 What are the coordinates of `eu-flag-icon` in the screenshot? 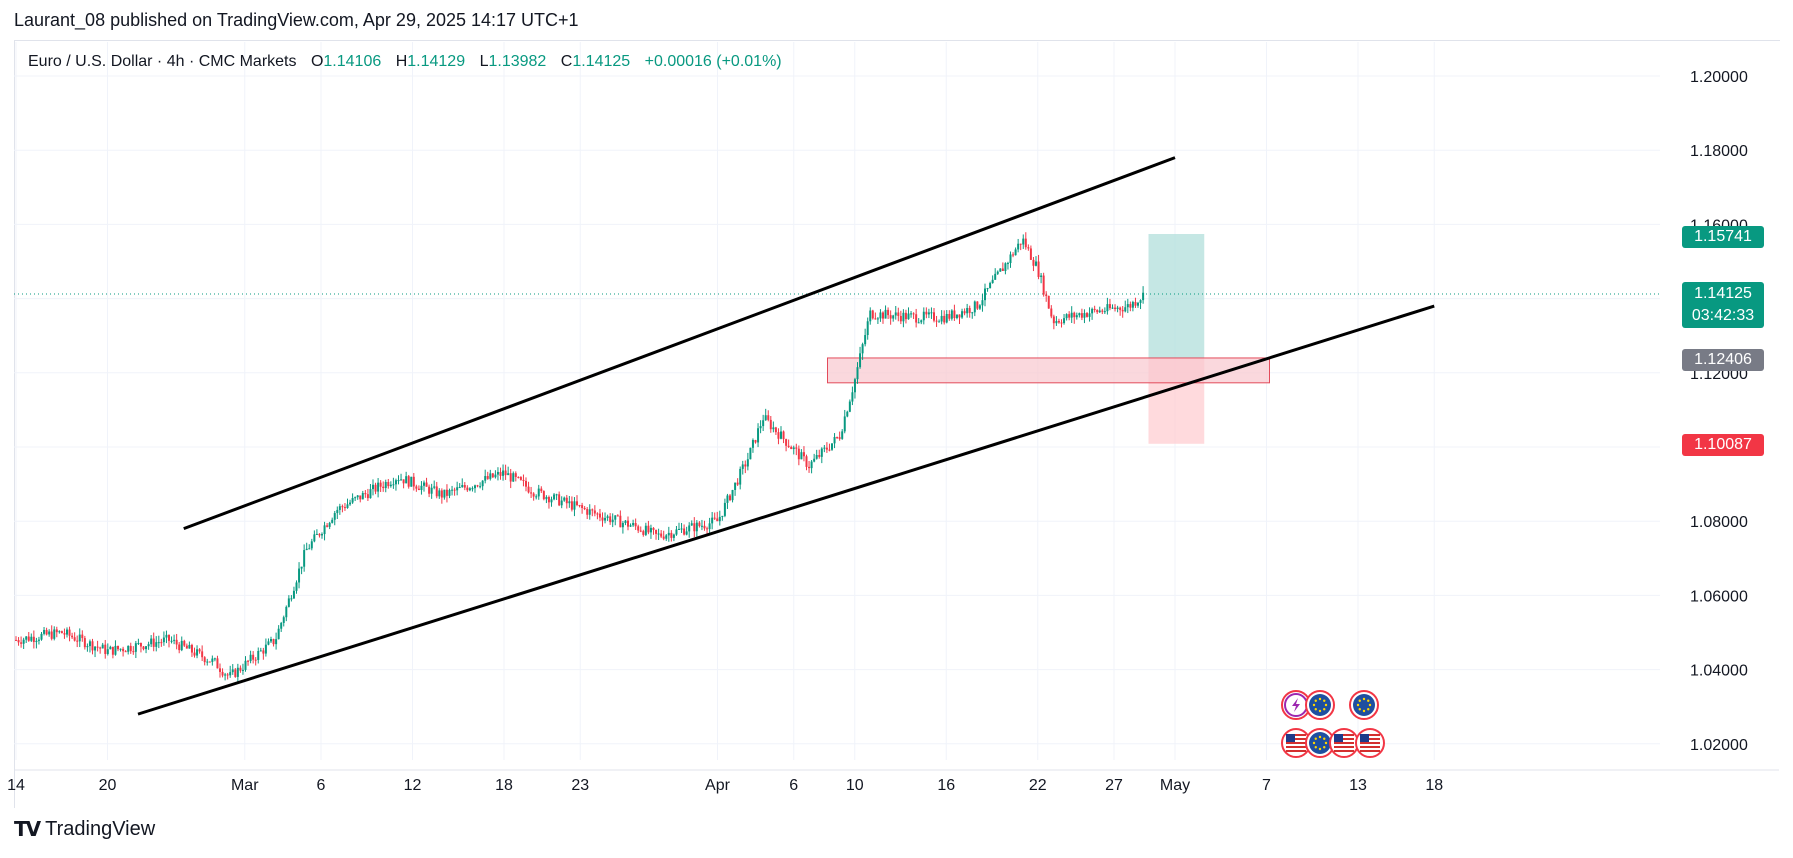 It's located at (1320, 705).